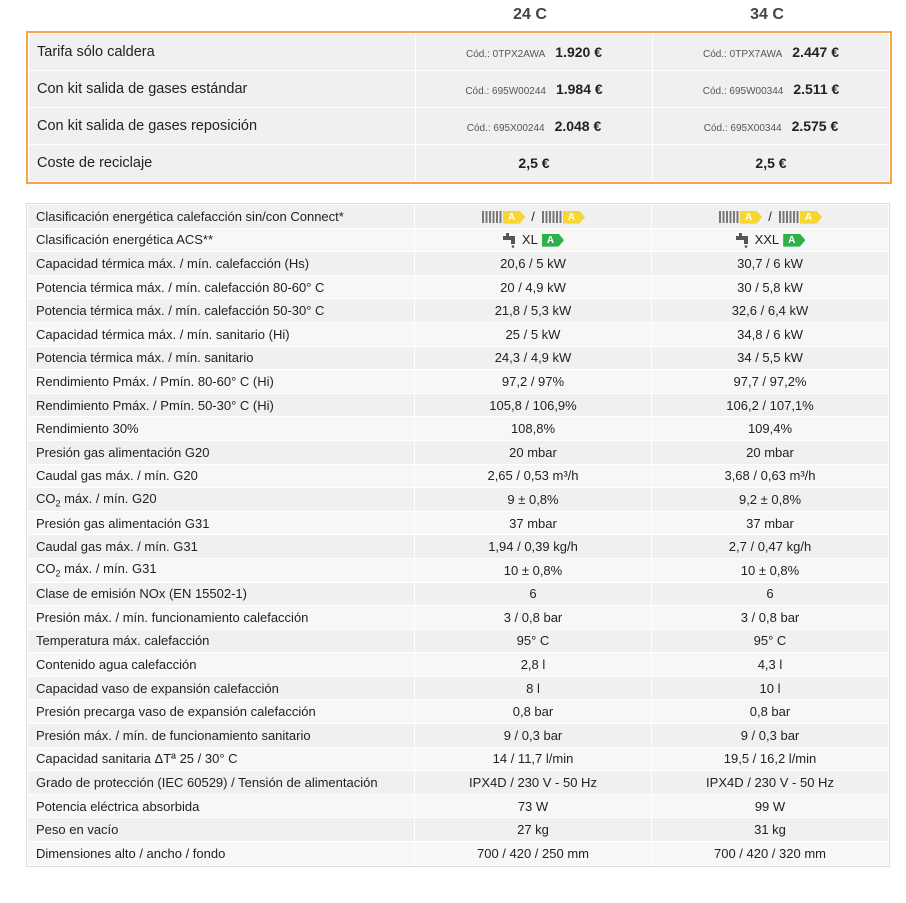 This screenshot has height=903, width=906. I want to click on label-part: máx. / mín. G31, so click(108, 569).